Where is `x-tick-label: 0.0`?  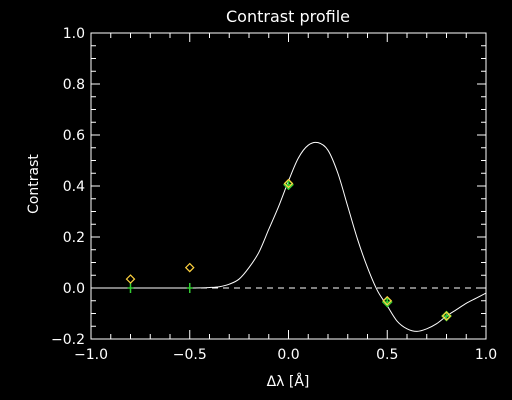
x-tick-label: 0.0 is located at coordinates (288, 355).